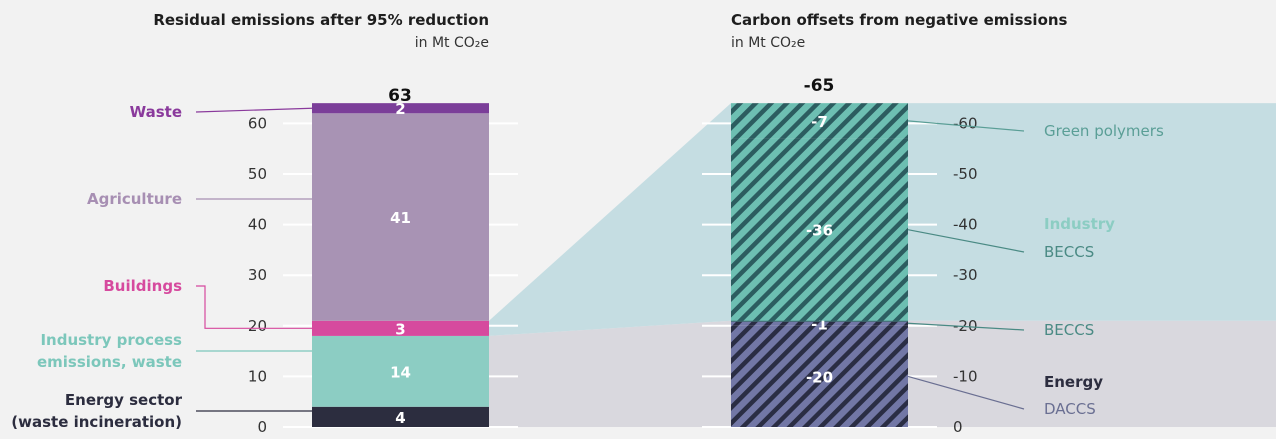 The height and width of the screenshot is (439, 1276). I want to click on right-chart-unit: in Mt CO₂e, so click(768, 43).